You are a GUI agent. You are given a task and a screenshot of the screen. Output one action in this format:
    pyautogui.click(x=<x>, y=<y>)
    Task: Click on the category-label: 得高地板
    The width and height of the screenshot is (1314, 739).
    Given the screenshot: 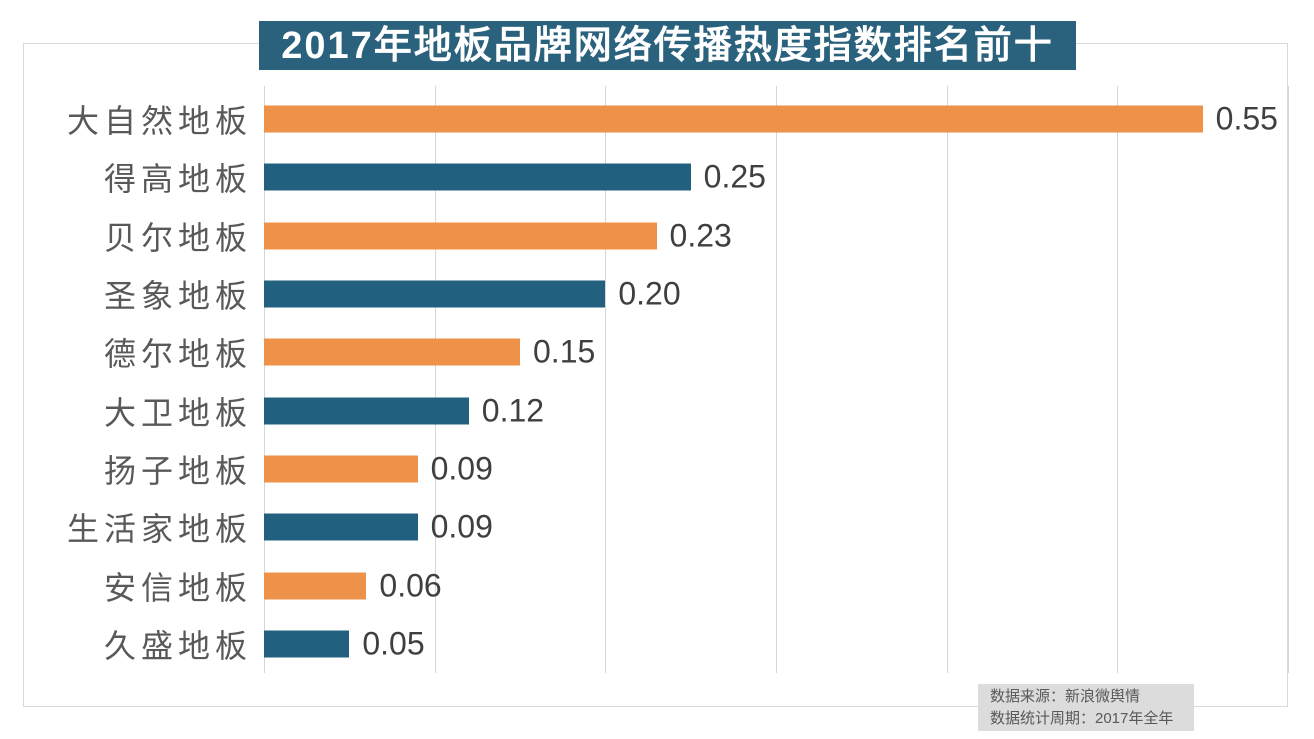 What is the action you would take?
    pyautogui.click(x=177, y=179)
    